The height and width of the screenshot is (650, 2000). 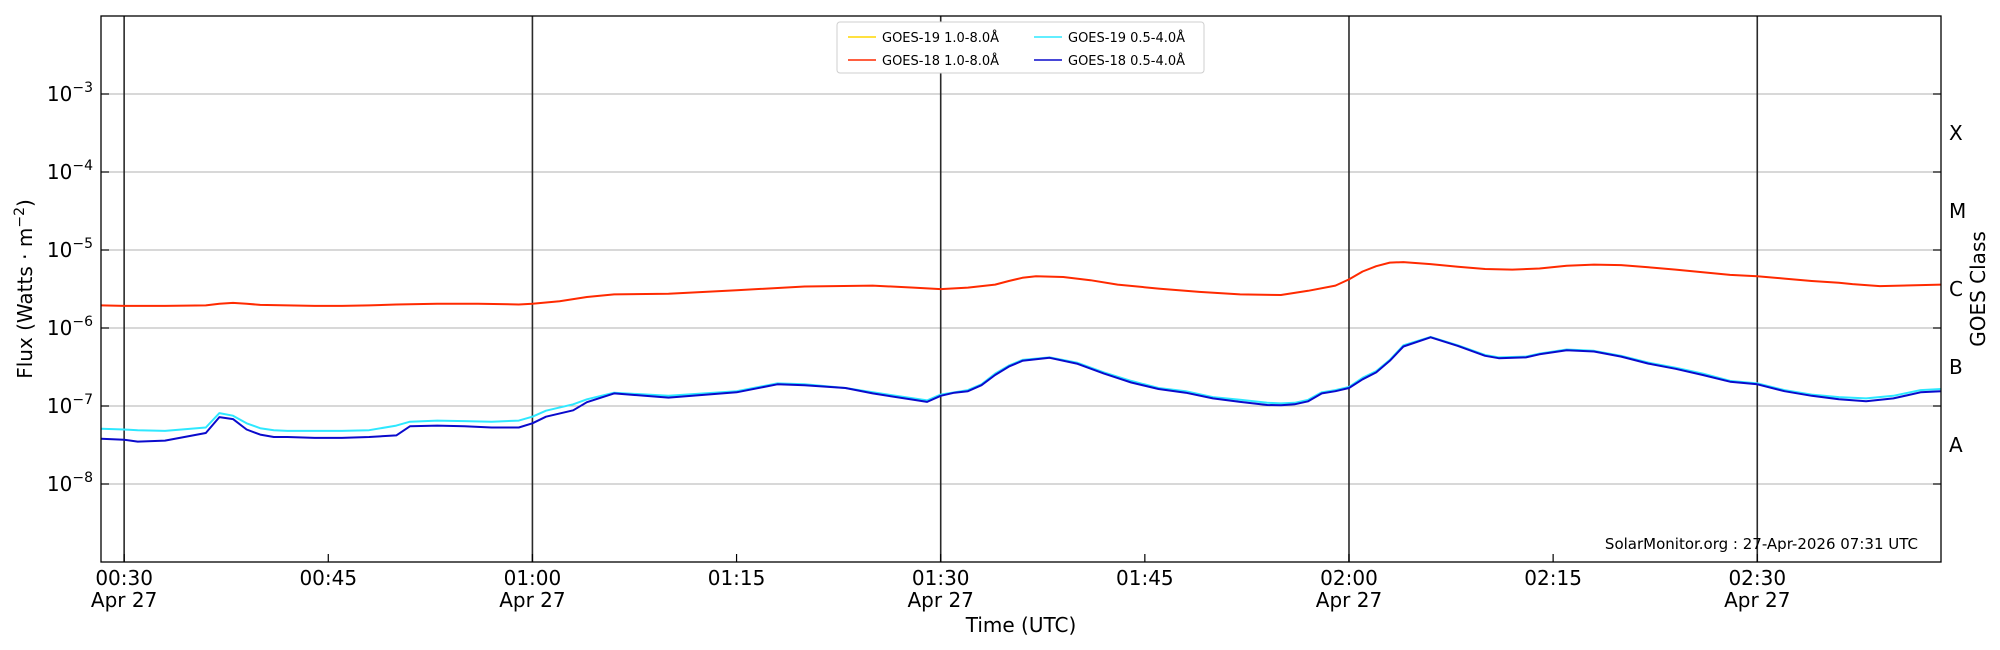 I want to click on y-tick-label: 10⁻⁷, so click(x=70, y=405).